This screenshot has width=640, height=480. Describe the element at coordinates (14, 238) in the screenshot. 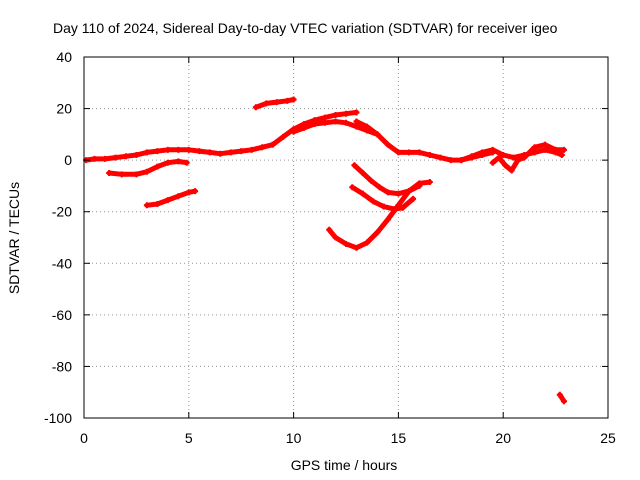

I see `y-axis-label: SDTVAR / TECUs` at that location.